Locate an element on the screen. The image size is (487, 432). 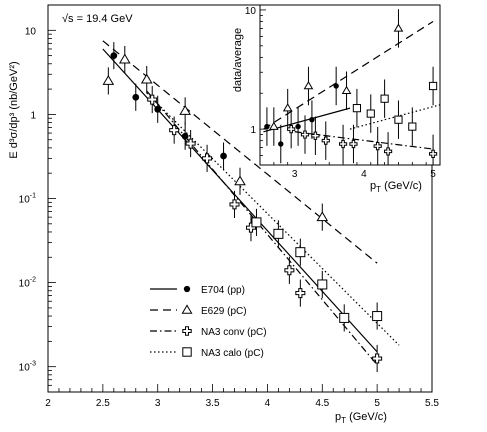
y-tick-label: 1 is located at coordinates (33, 115).